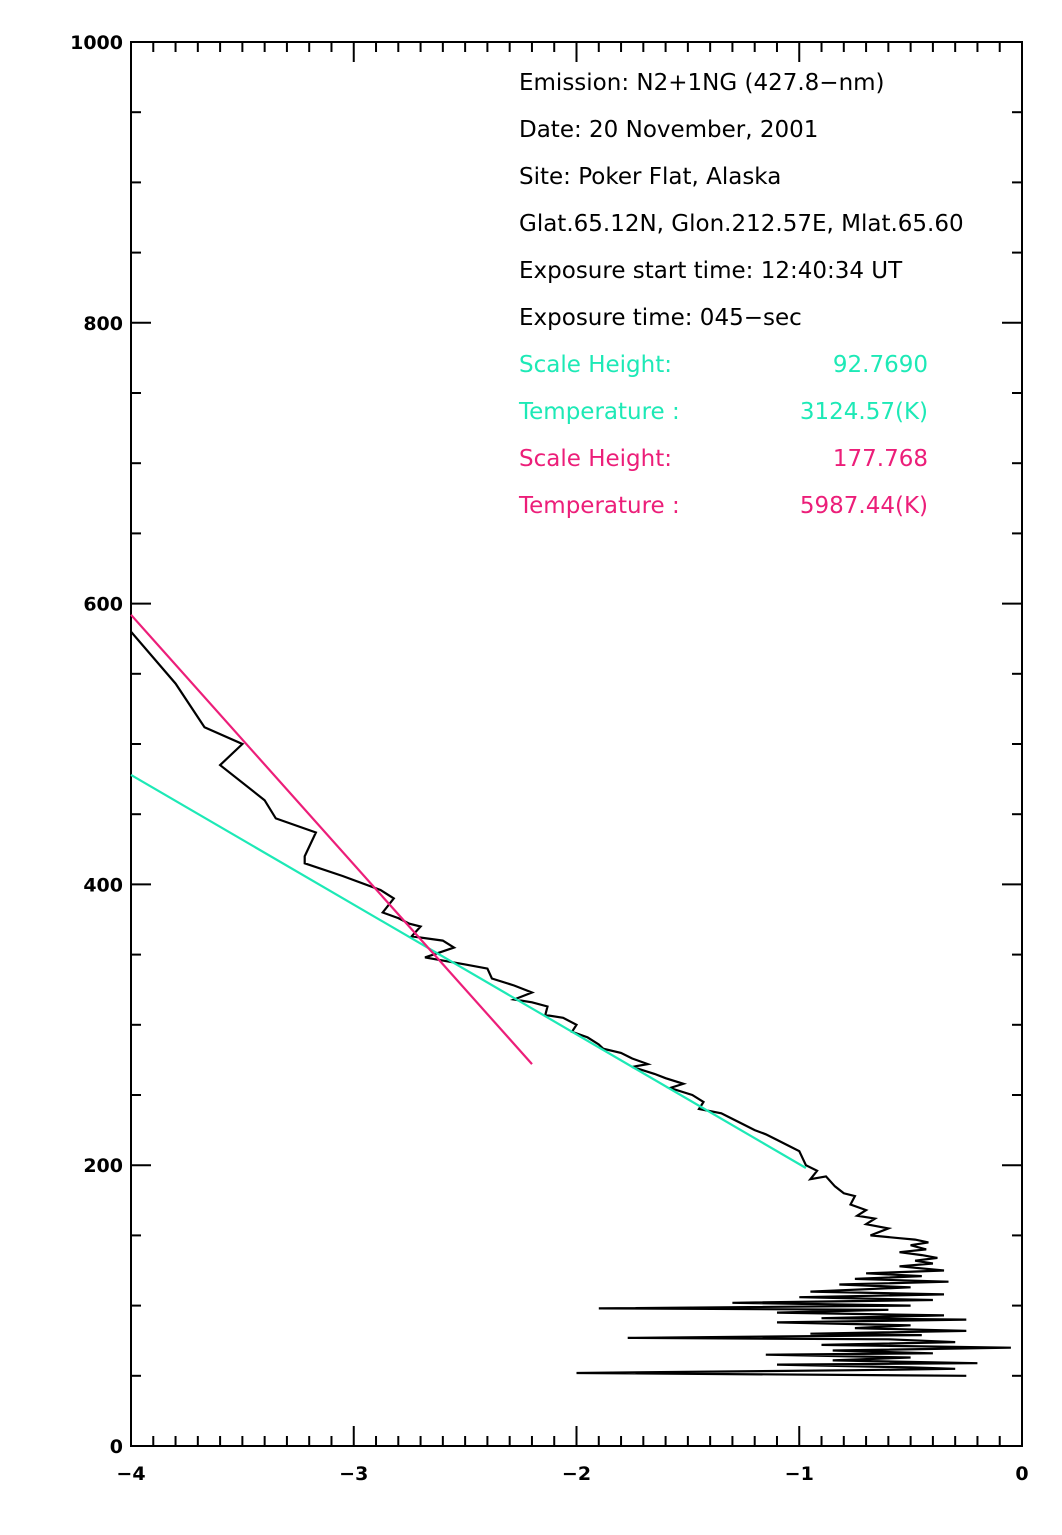  I want to click on x-tick-label: −4, so click(130, 1474).